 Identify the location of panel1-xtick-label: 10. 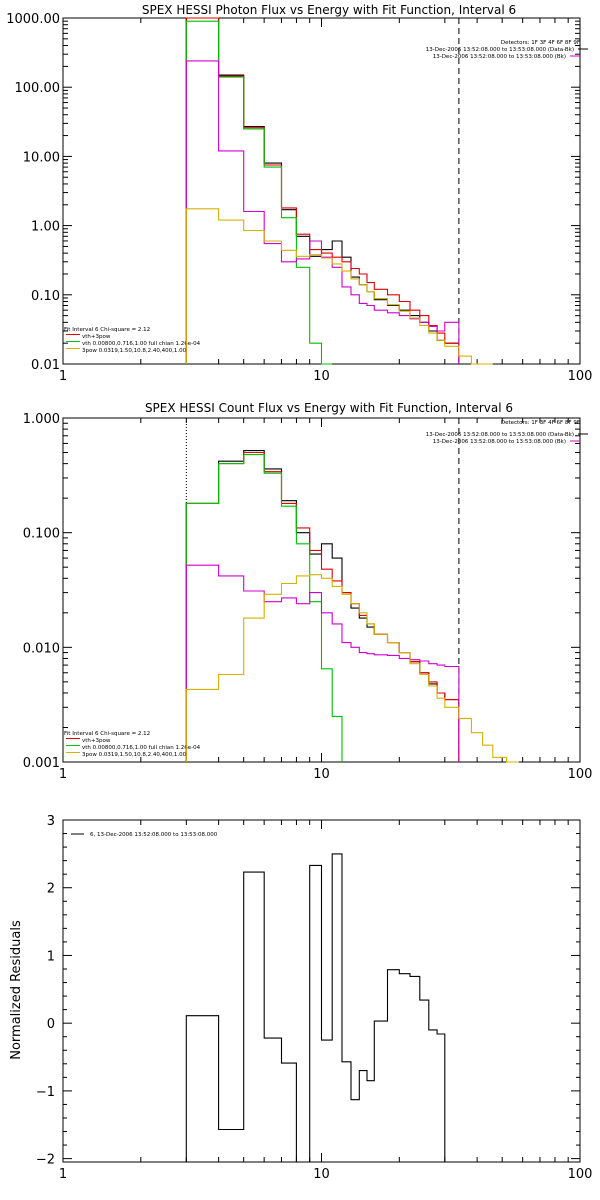
(321, 376).